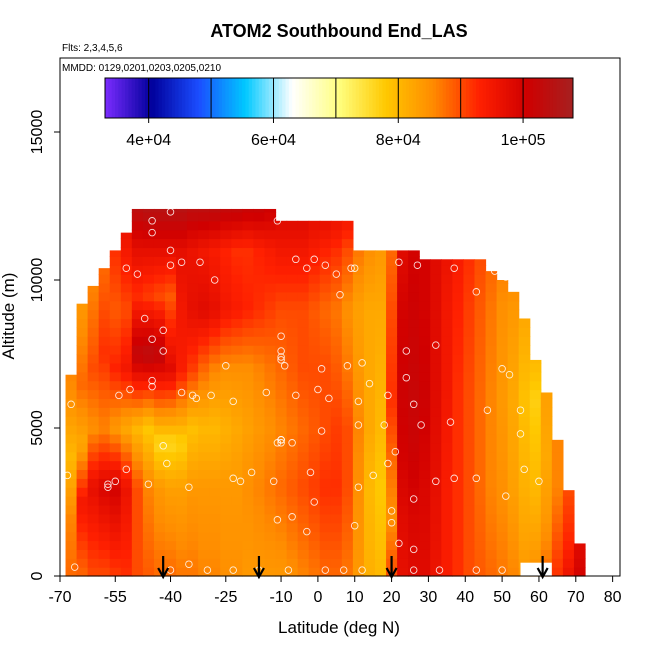  What do you see at coordinates (339, 113) in the screenshot?
I see `colorbar: 4e+04 6e+04 8e+04 1e+05` at bounding box center [339, 113].